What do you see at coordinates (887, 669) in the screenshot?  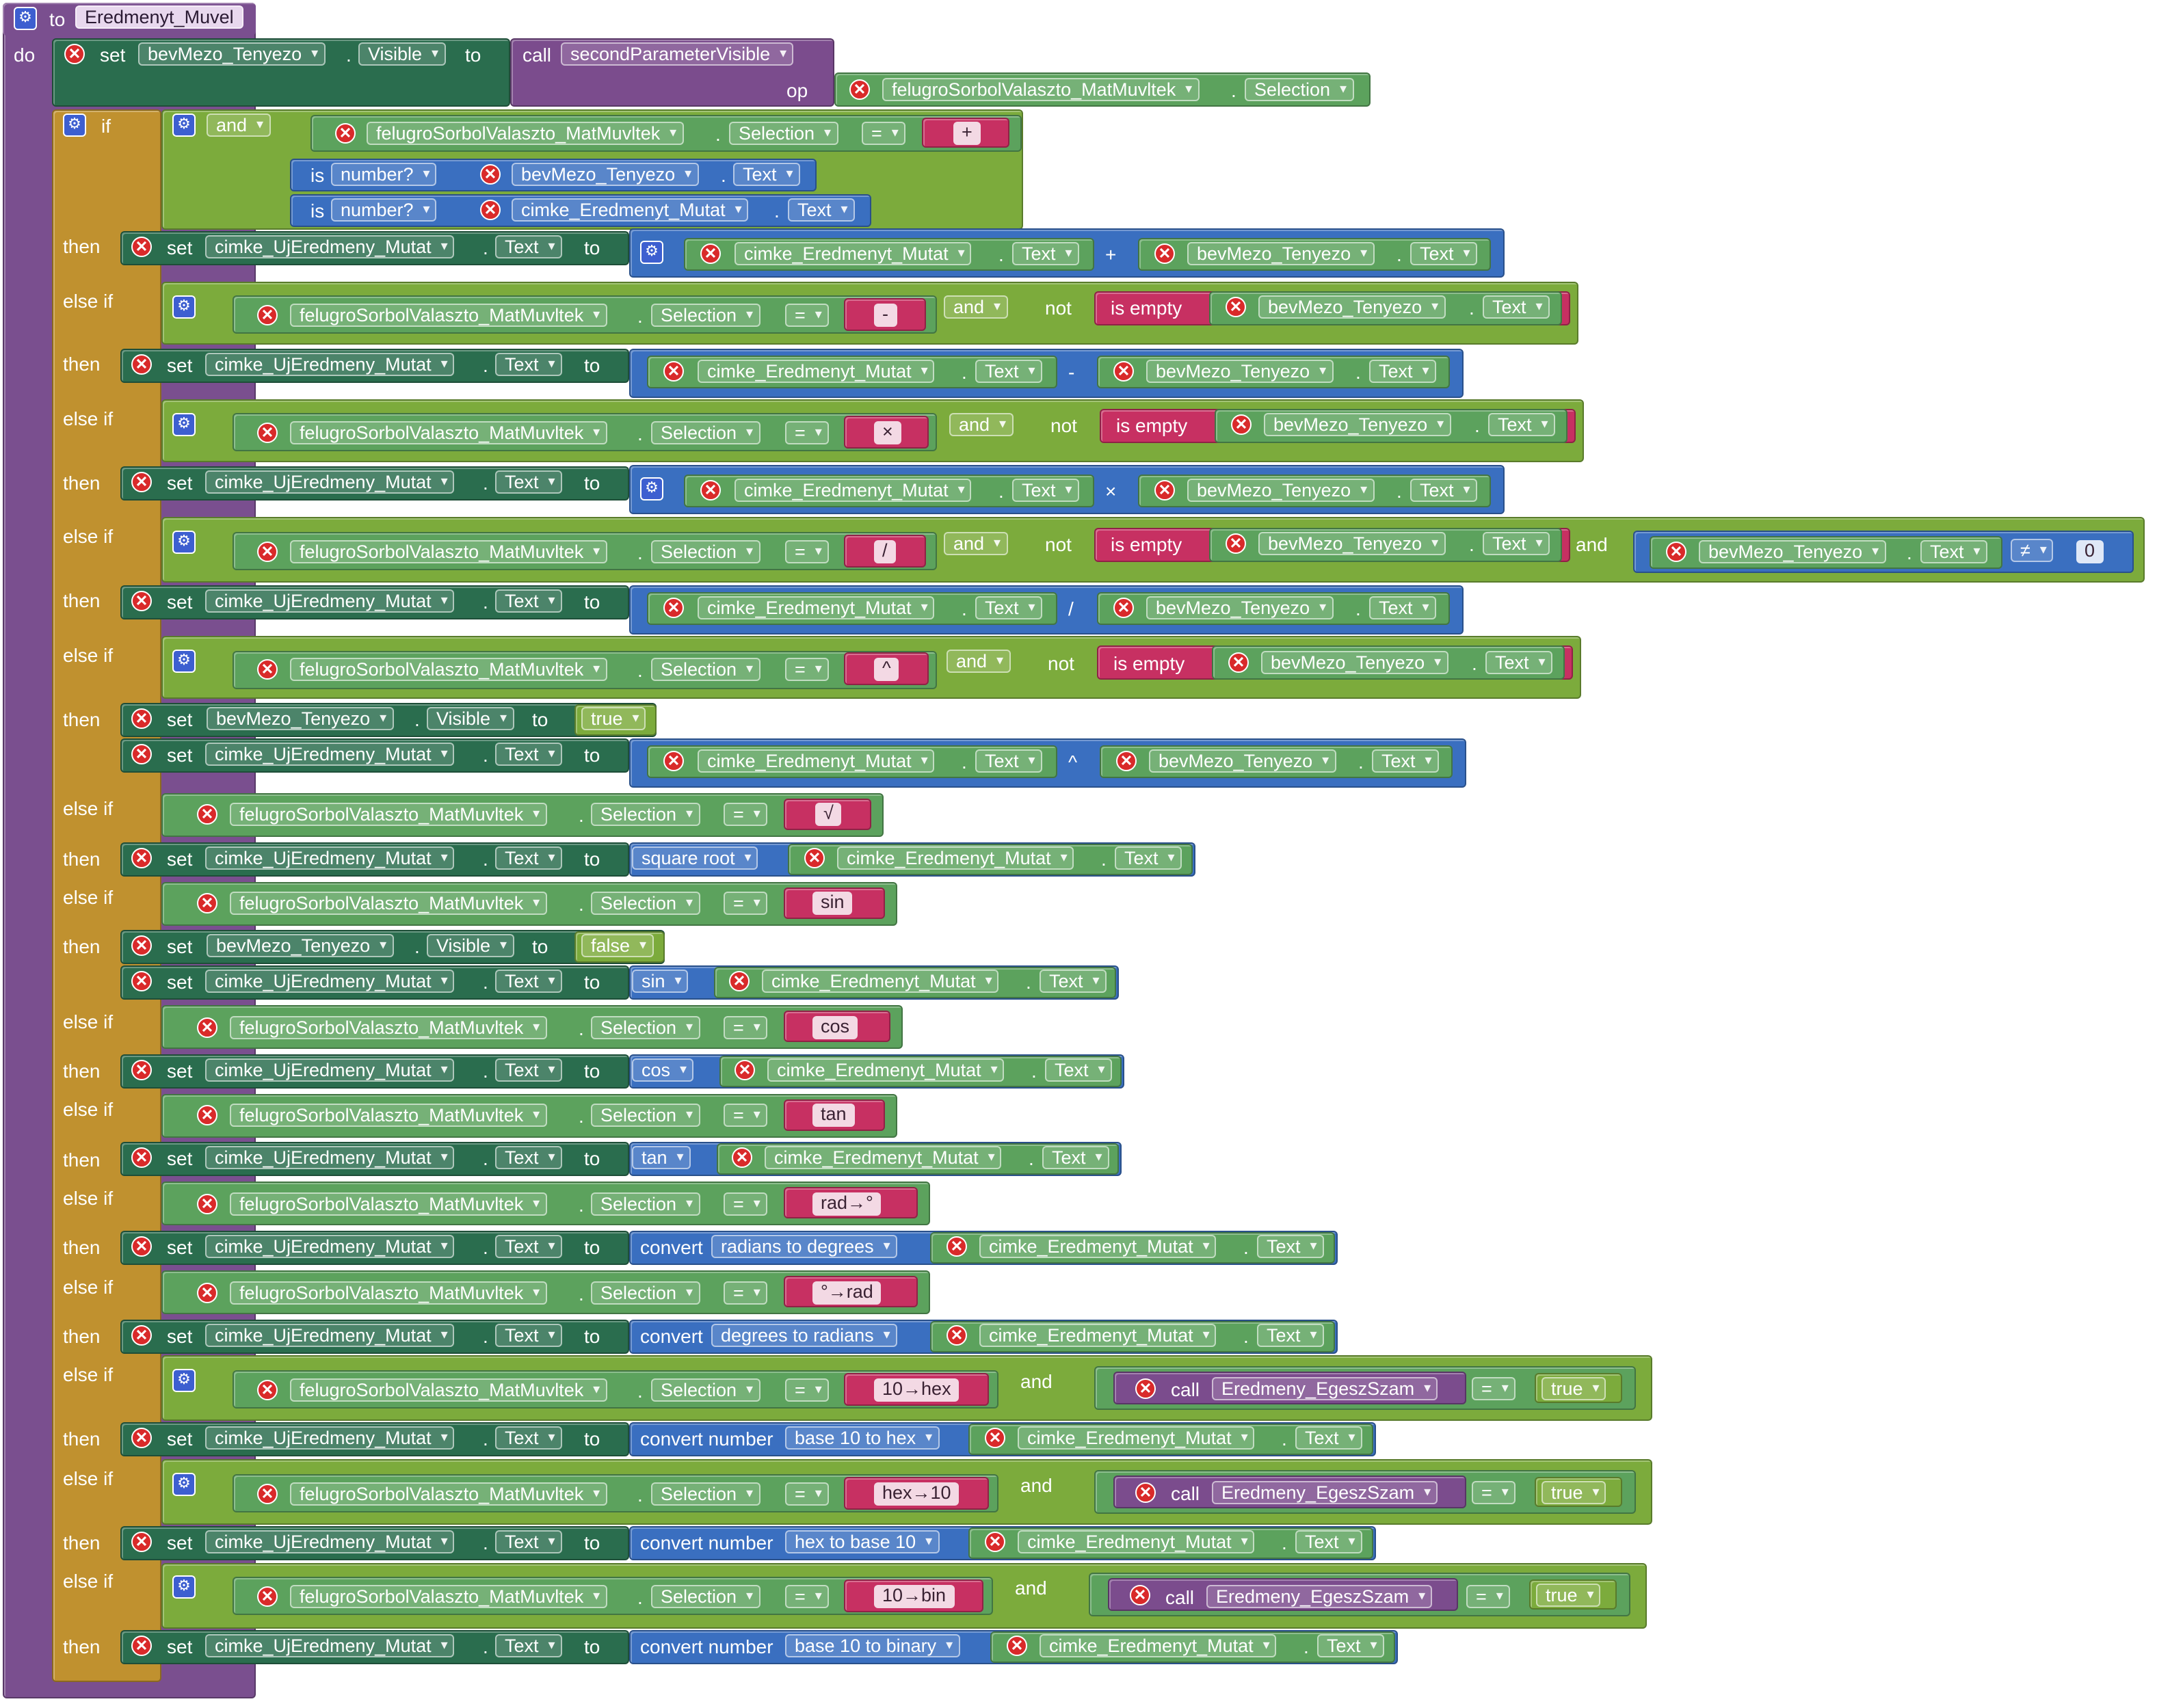 I see `text-value: ^` at bounding box center [887, 669].